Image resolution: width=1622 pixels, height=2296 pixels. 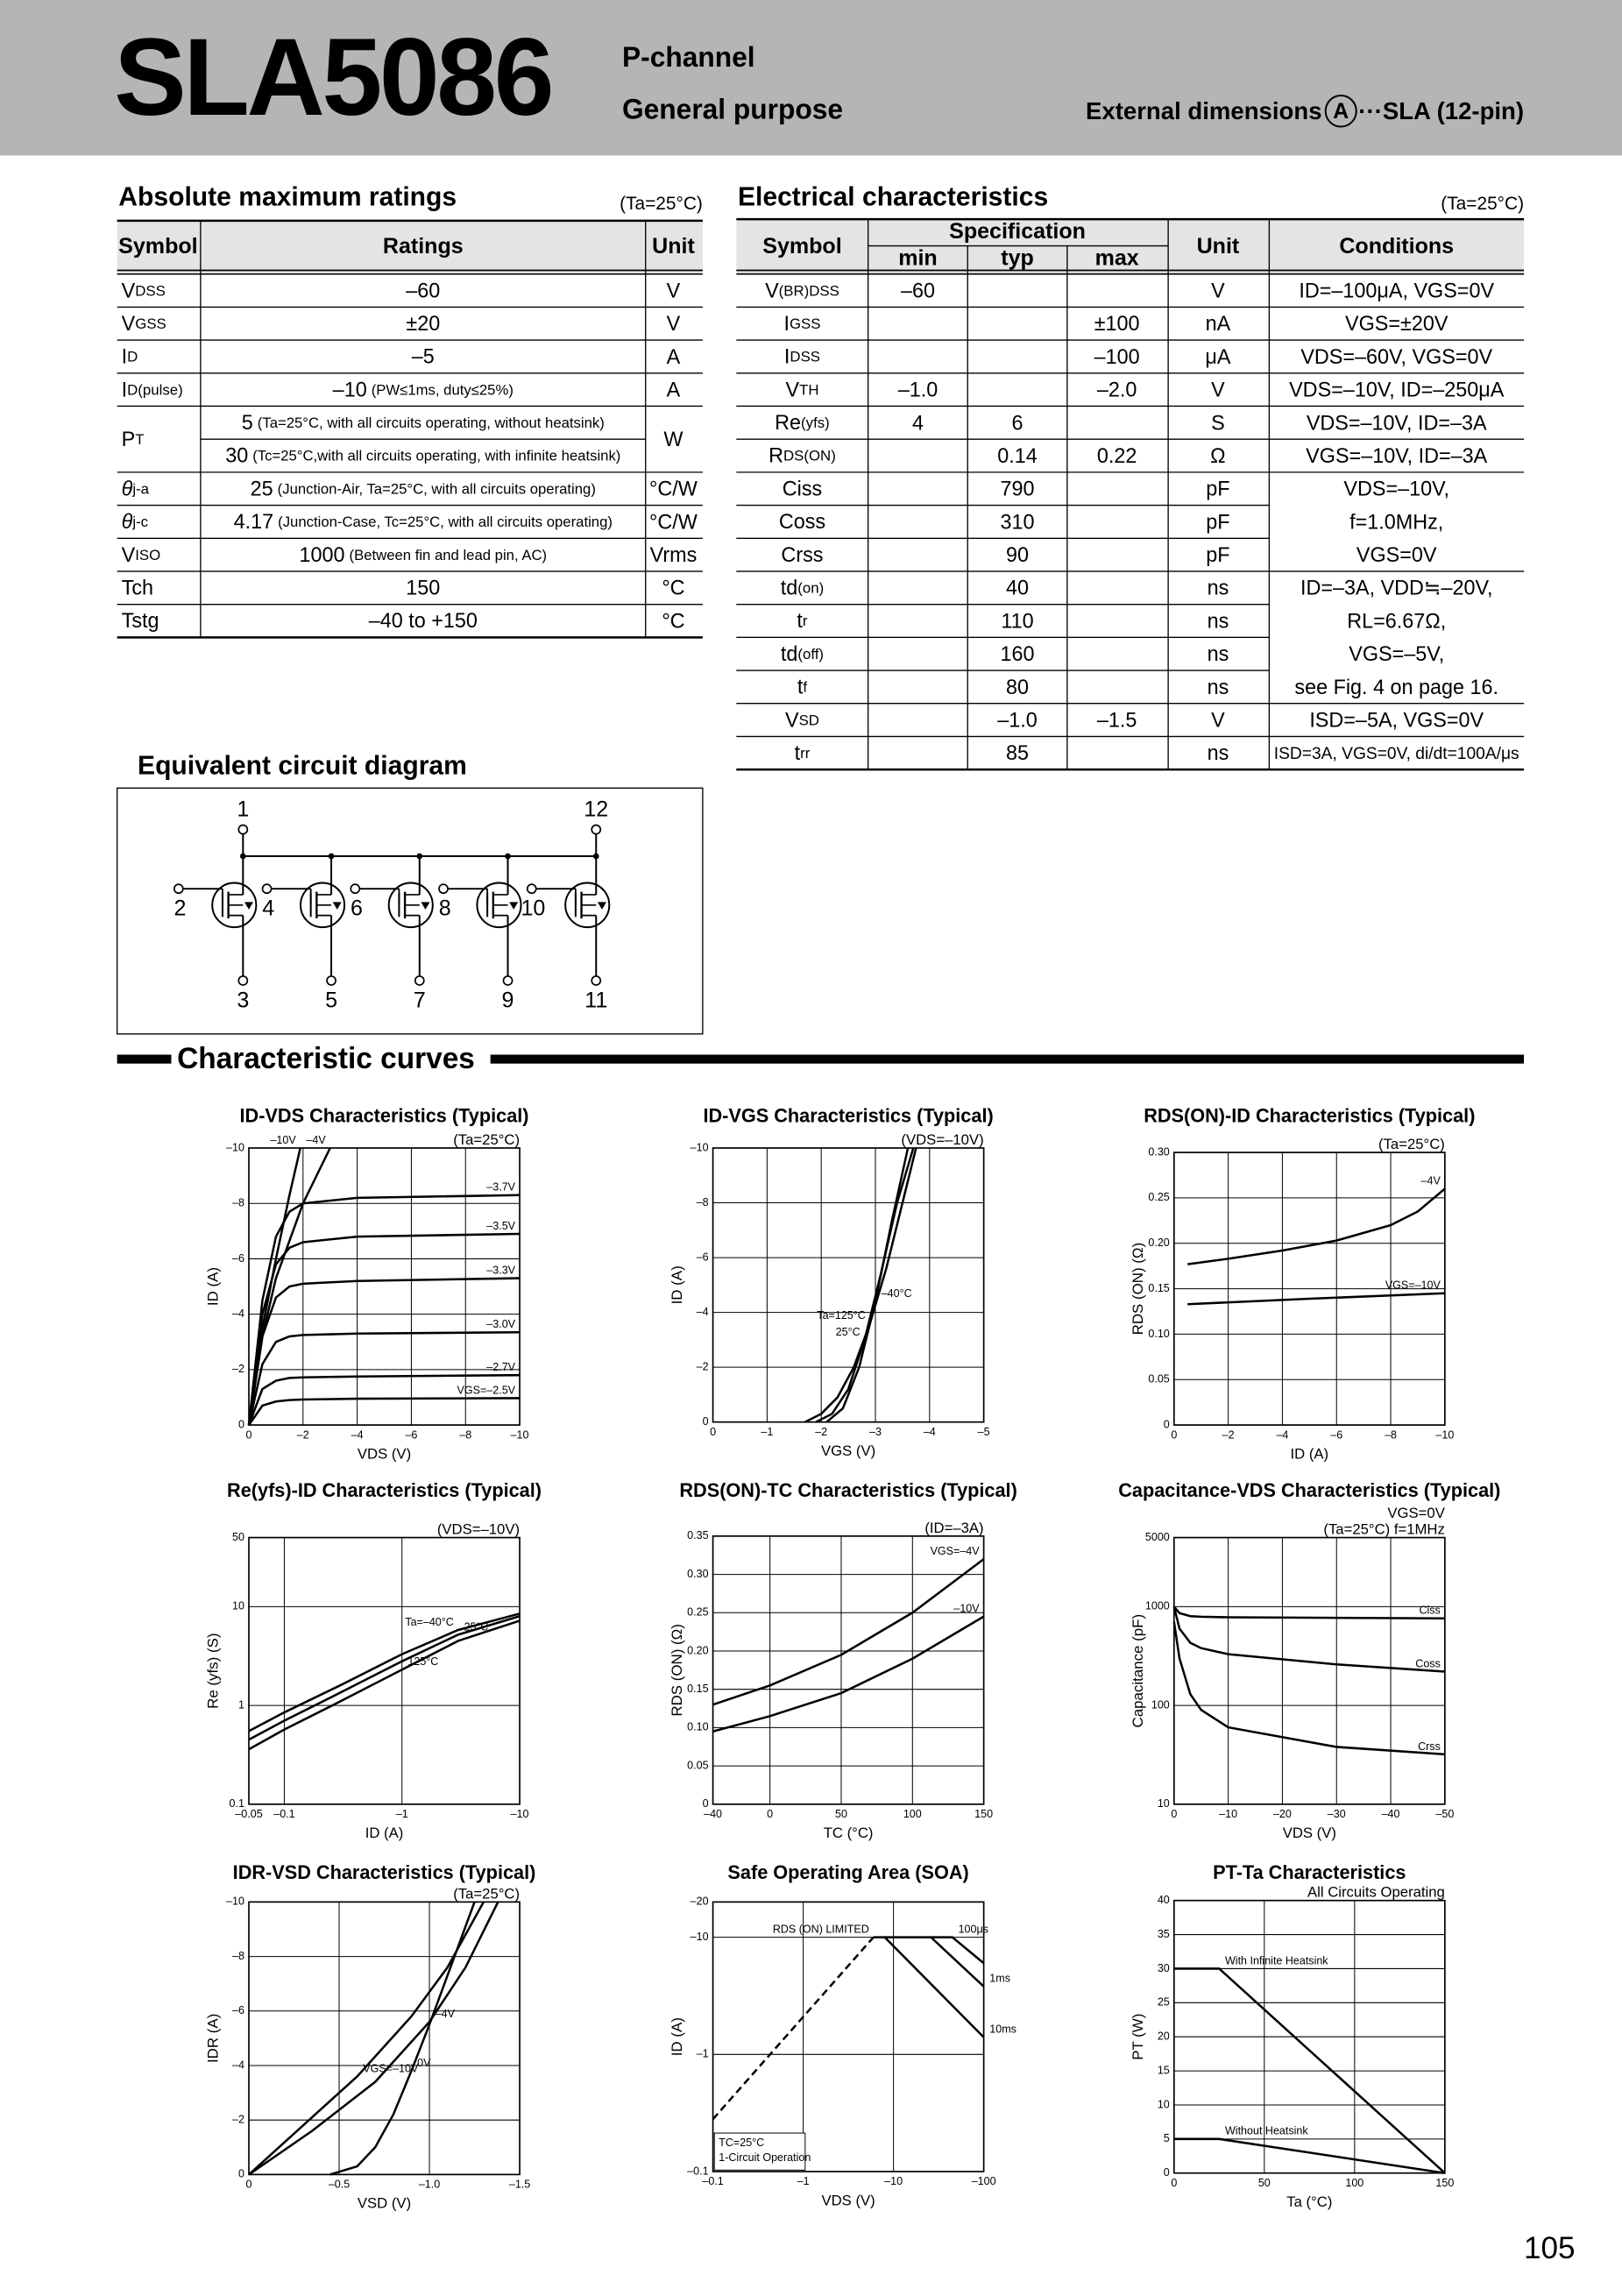 What do you see at coordinates (808, 390) in the screenshot?
I see `symbol-sub: TH` at bounding box center [808, 390].